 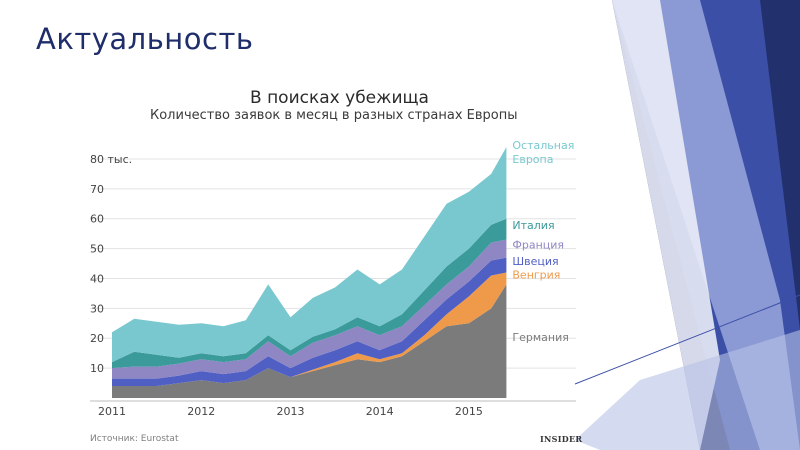 I want to click on legend-label: Швеция, so click(x=535, y=261).